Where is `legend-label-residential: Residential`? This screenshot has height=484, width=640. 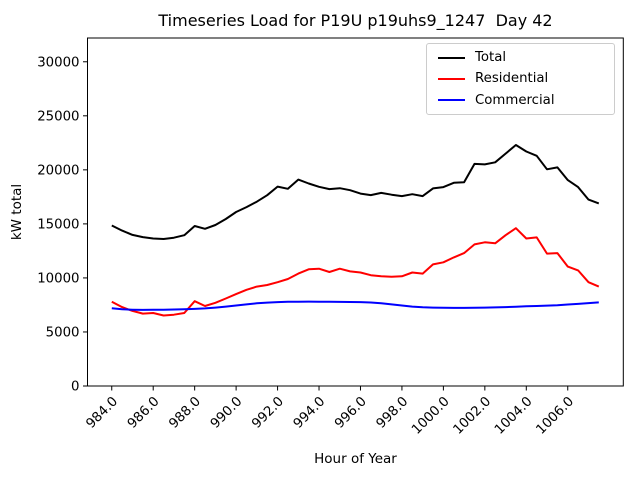 legend-label-residential: Residential is located at coordinates (512, 79).